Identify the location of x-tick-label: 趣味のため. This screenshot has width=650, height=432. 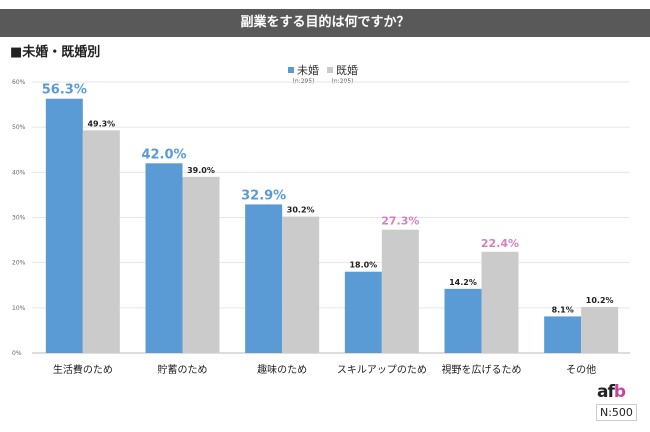
(282, 369).